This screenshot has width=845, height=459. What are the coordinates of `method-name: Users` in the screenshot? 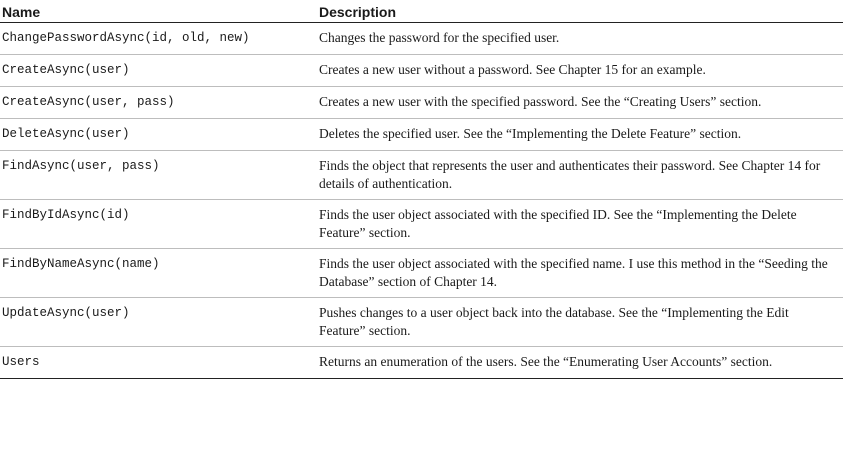 It's located at (159, 362).